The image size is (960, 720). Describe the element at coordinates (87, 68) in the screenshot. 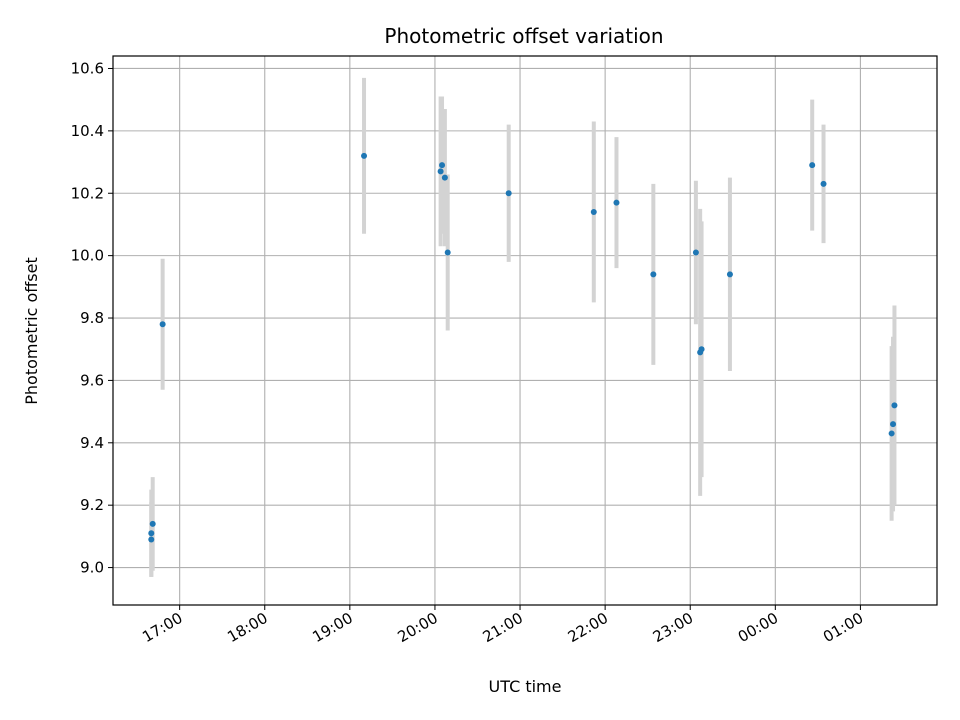

I see `y-tick-label: 10.6` at that location.